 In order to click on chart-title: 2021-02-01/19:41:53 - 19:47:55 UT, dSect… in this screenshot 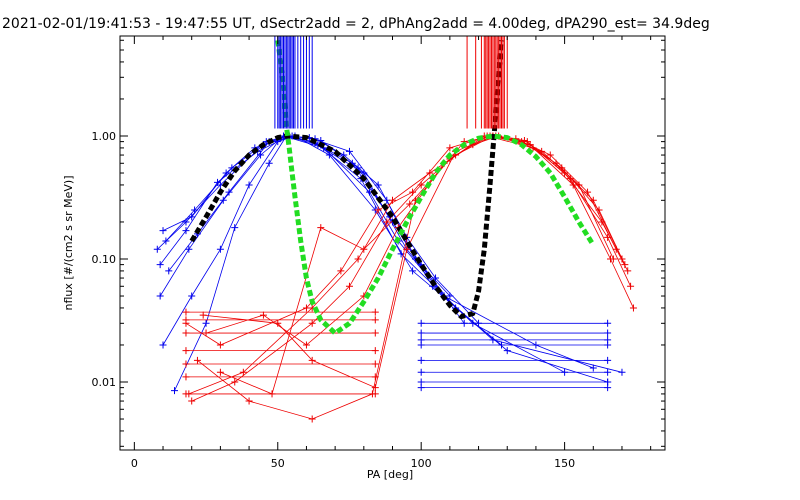, I will do `click(356, 24)`.